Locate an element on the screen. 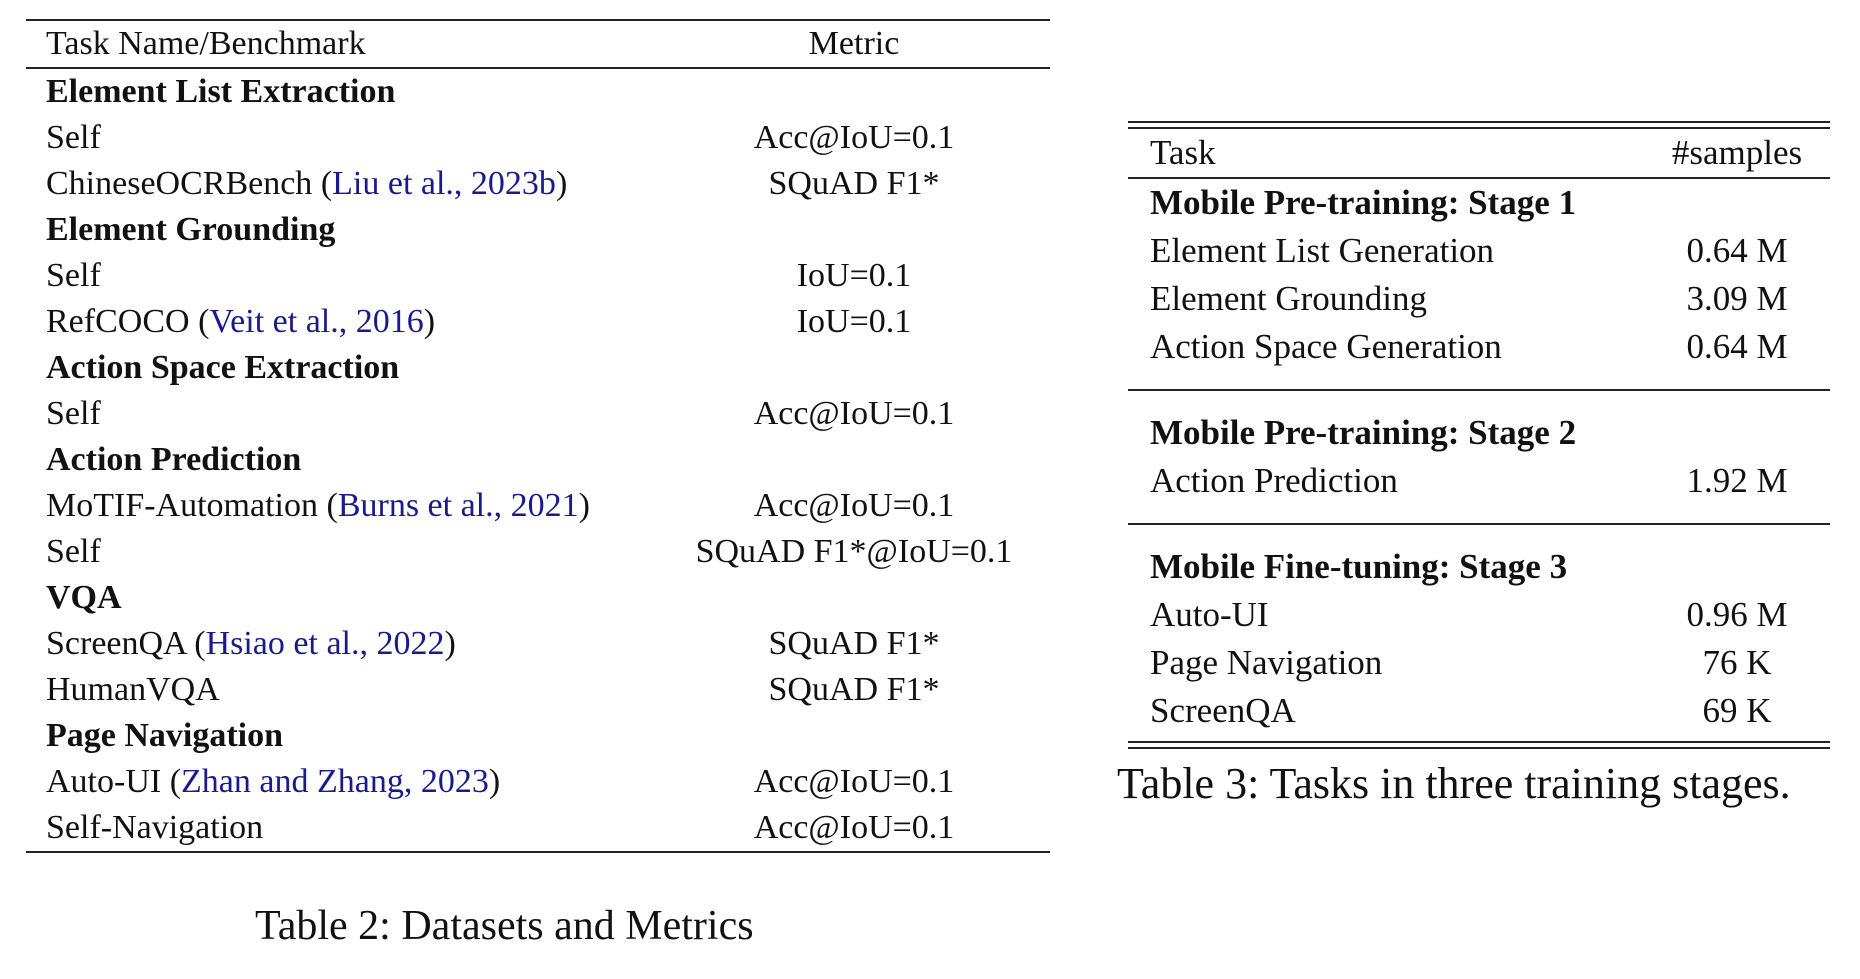  task-cell: Element List Generation is located at coordinates (1322, 250).